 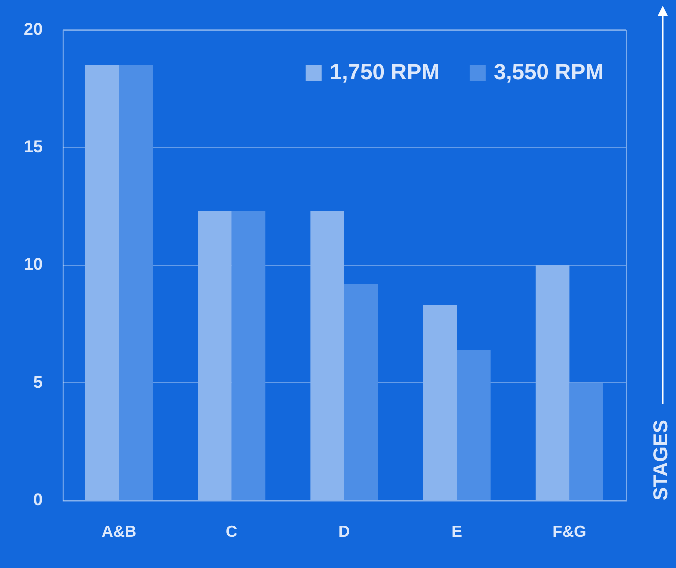 I want to click on y-tick-label: 15, so click(x=33, y=147).